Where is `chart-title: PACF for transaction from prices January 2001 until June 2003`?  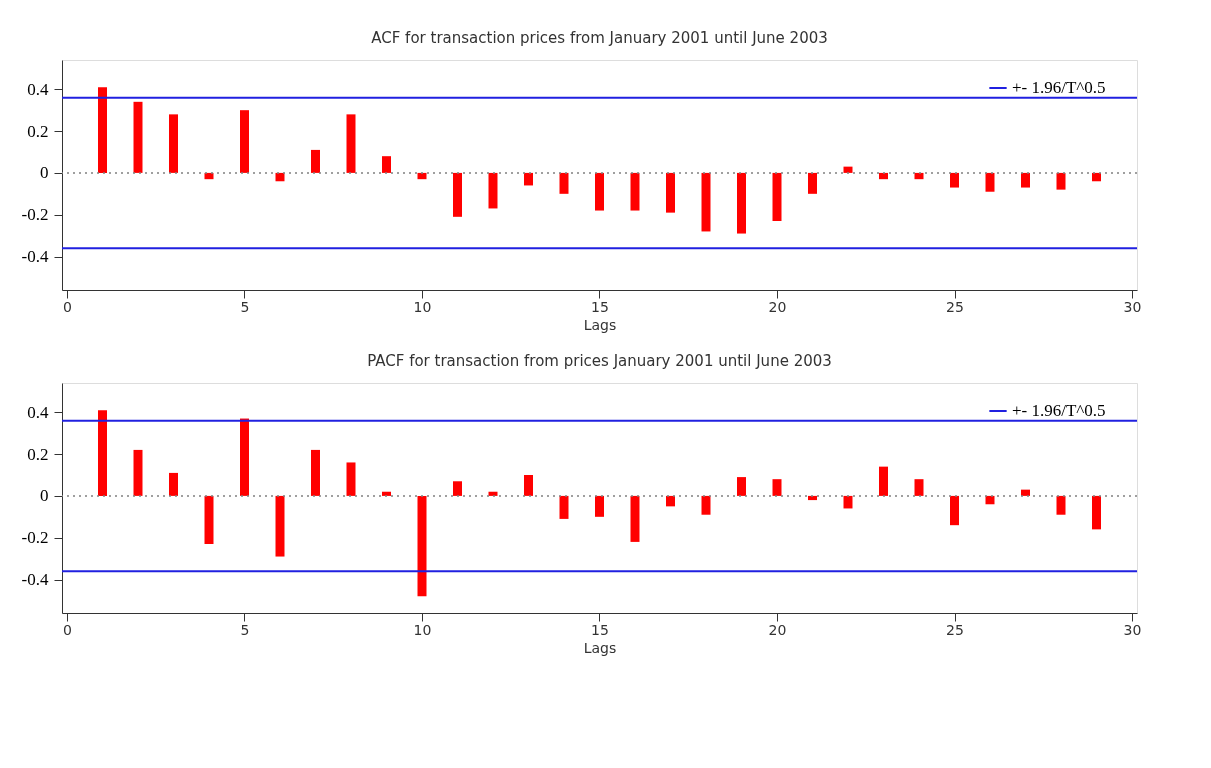 chart-title: PACF for transaction from prices January 2001 until June 2003 is located at coordinates (599, 361).